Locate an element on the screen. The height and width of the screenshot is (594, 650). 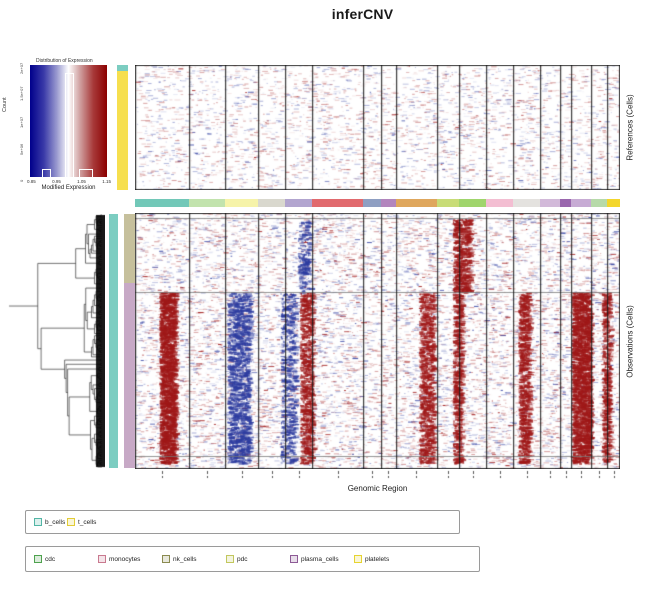
histogram-right-bump is located at coordinates (86, 173).